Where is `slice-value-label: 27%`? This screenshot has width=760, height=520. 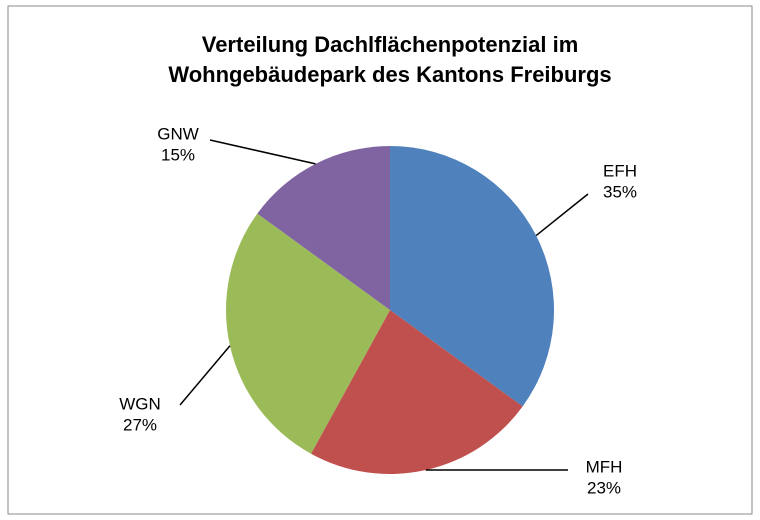 slice-value-label: 27% is located at coordinates (140, 424).